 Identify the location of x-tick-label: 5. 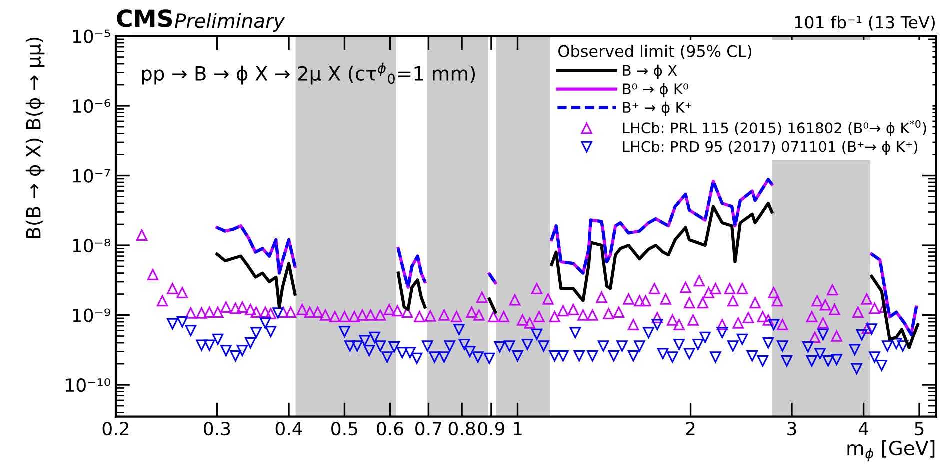
(919, 429).